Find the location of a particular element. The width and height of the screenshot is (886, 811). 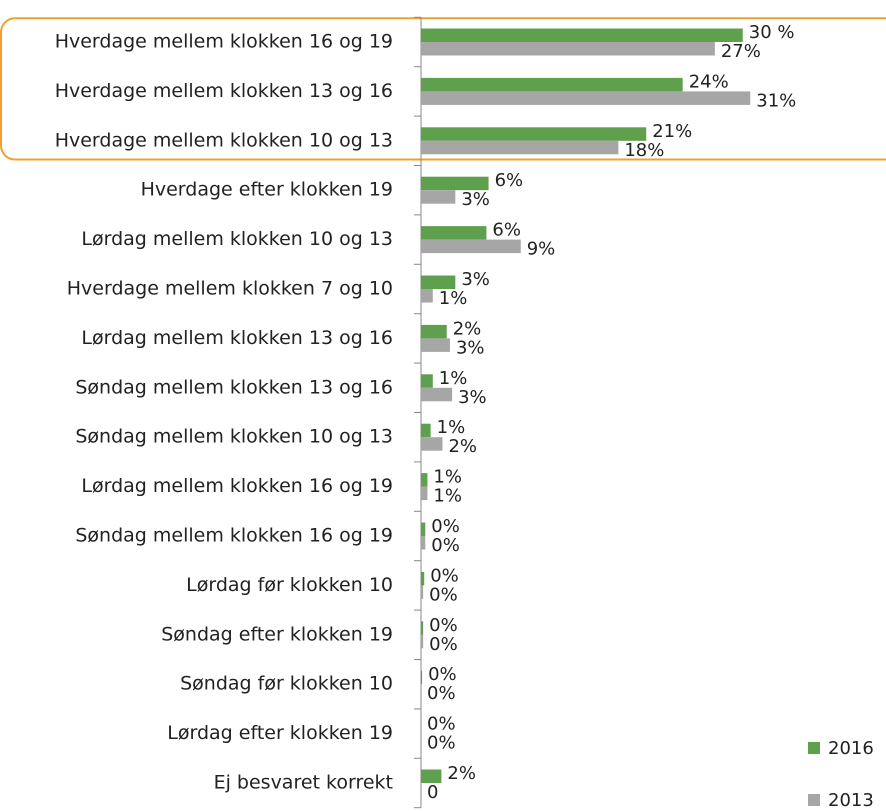

category-label: Lørdag før klokken 10 is located at coordinates (289, 585).